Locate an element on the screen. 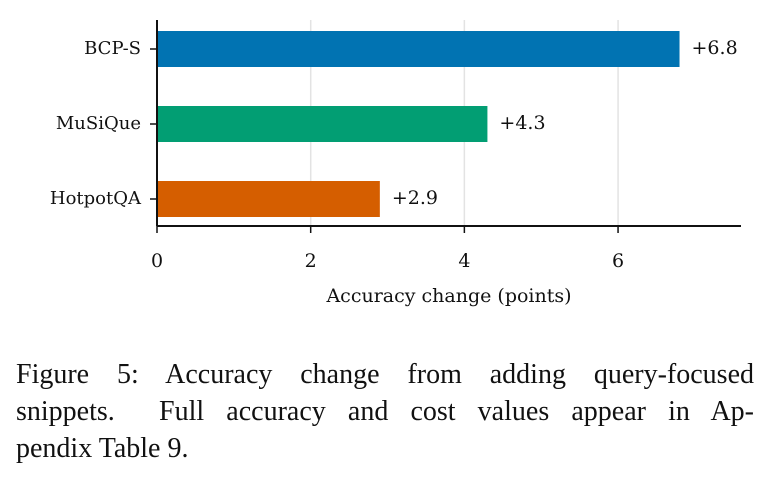 Image resolution: width=771 pixels, height=490 pixels. caption-line: pendix Table 9. is located at coordinates (102, 448).